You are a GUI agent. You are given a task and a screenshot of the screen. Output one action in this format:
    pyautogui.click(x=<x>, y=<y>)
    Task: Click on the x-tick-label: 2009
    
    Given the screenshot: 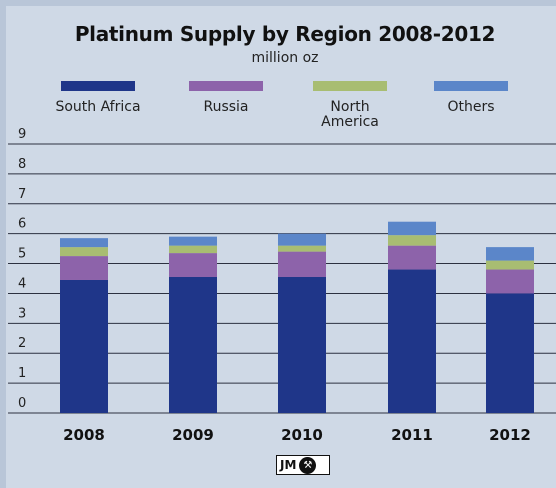 What is the action you would take?
    pyautogui.click(x=193, y=435)
    